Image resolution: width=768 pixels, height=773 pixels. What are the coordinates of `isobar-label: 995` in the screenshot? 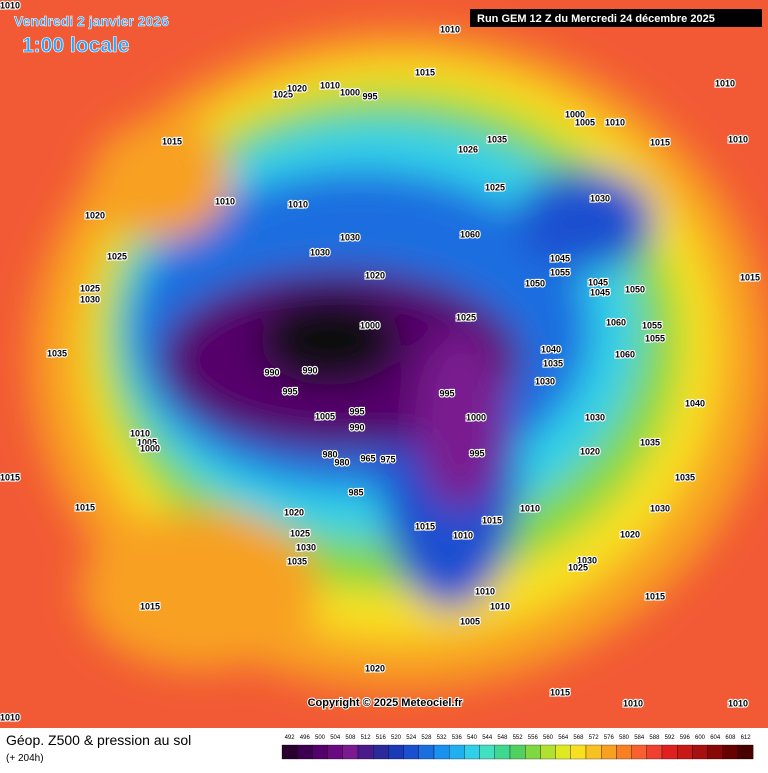 It's located at (446, 393).